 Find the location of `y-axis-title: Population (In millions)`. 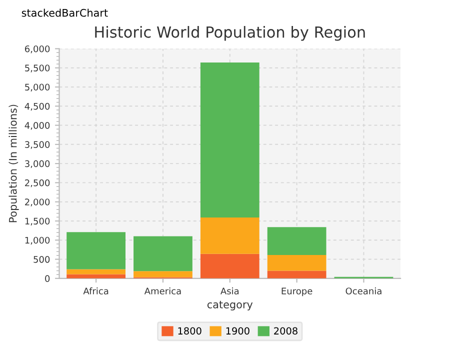

y-axis-title: Population (In millions) is located at coordinates (13, 163).